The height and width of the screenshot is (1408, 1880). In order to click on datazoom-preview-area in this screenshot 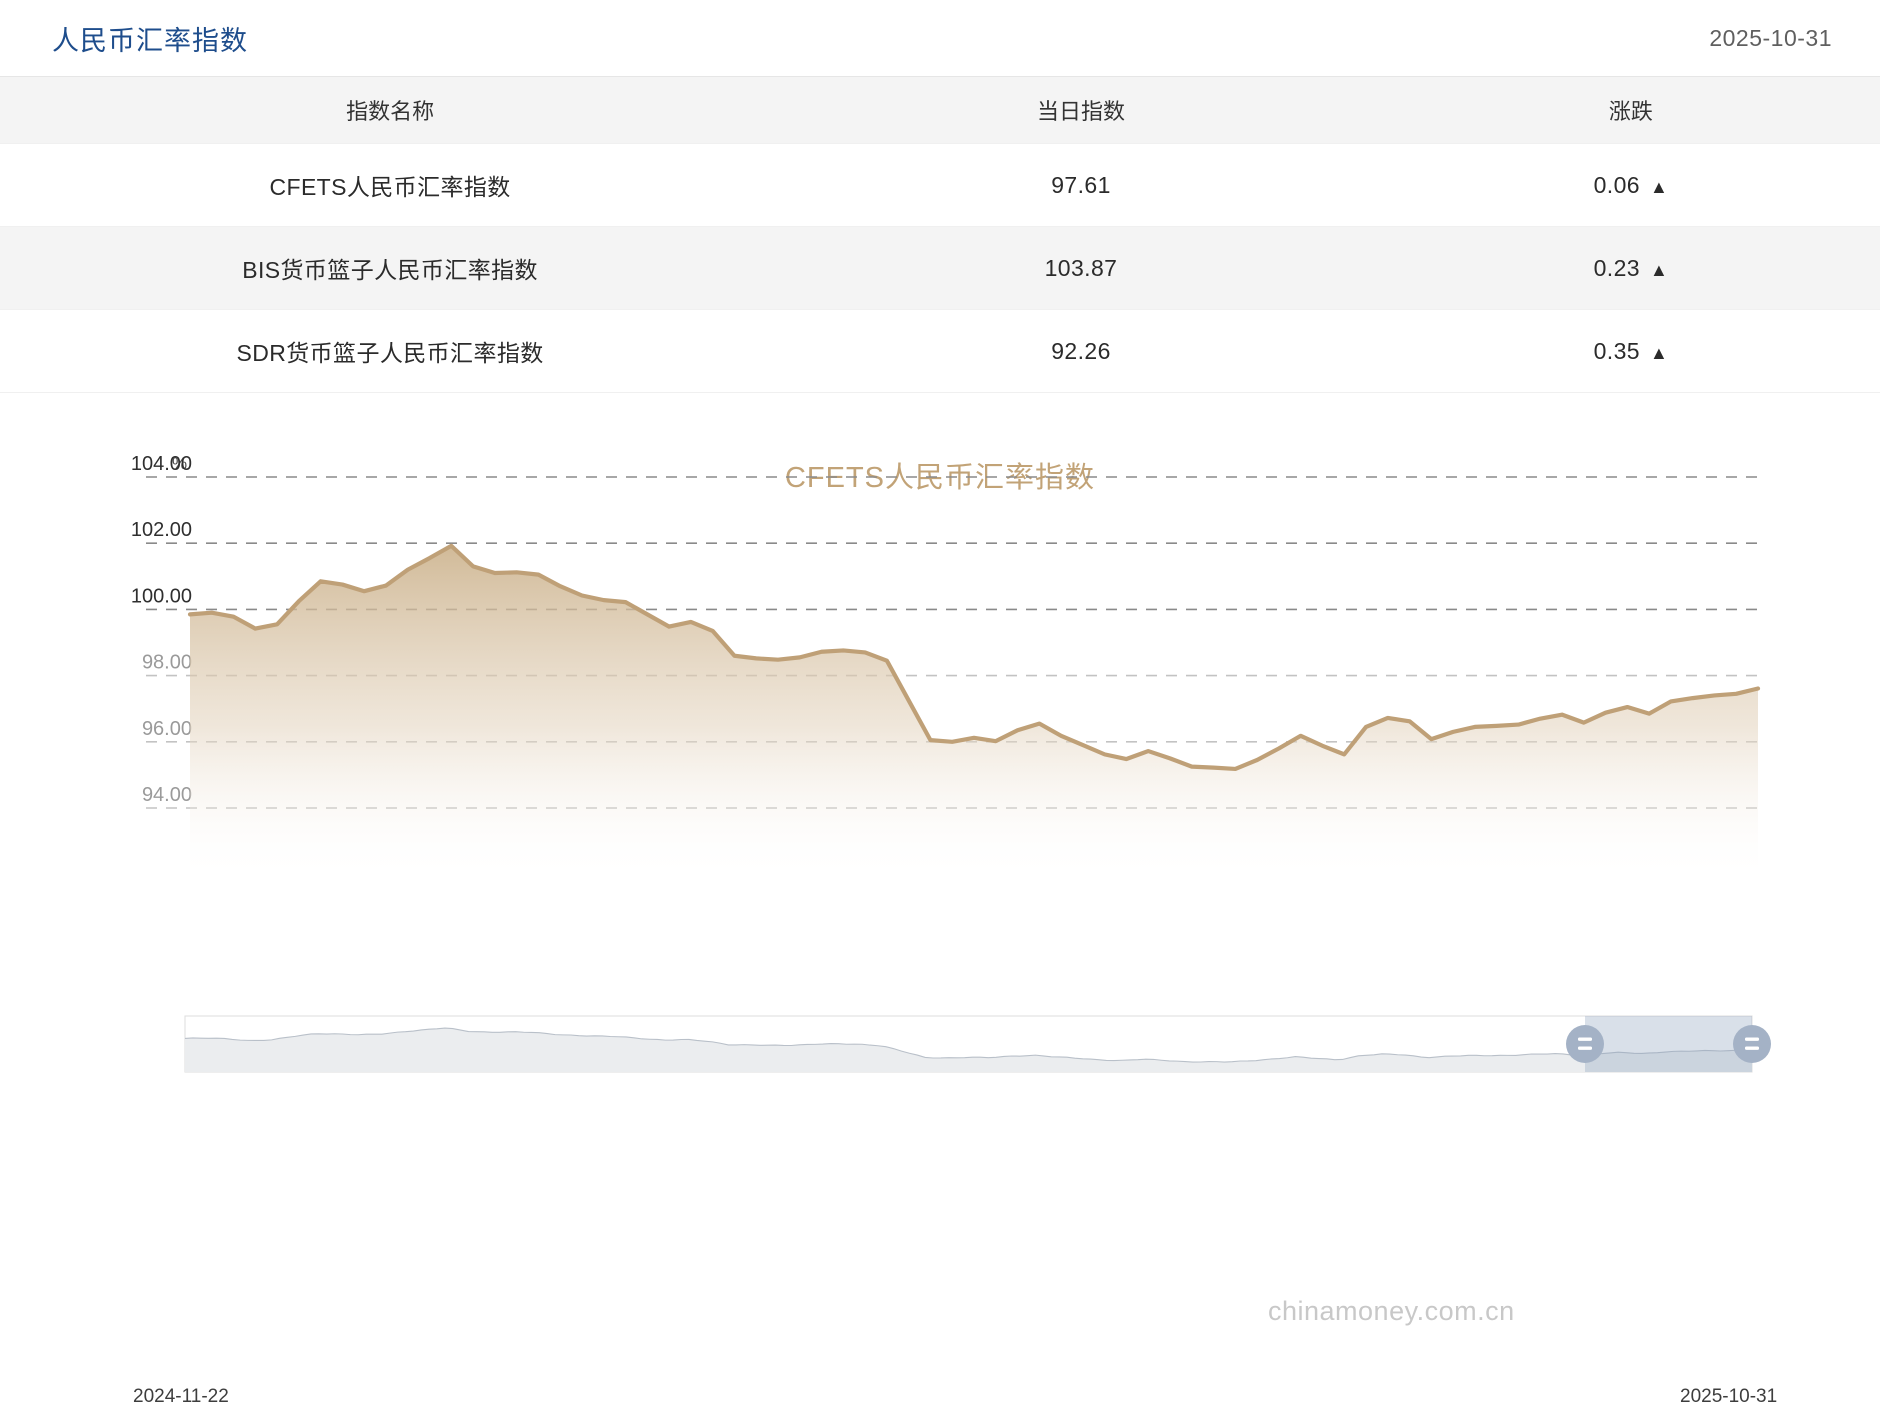, I will do `click(968, 1050)`.